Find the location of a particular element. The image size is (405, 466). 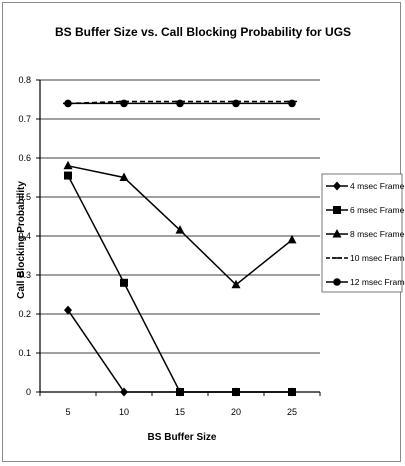

legend-label: 10 msec Frame is located at coordinates (377, 258).